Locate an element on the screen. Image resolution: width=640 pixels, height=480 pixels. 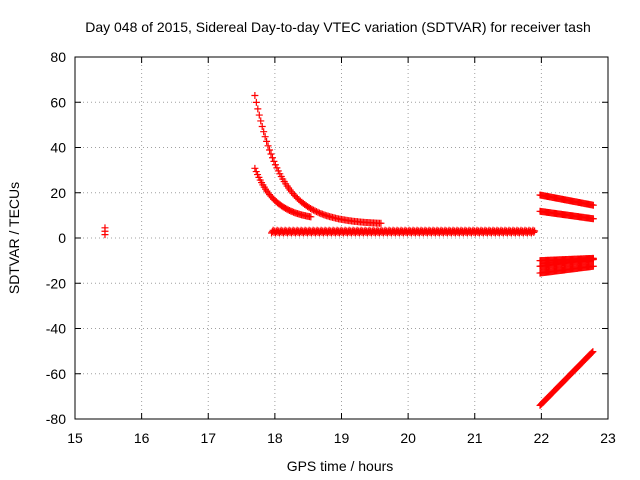
x-tick-label: 15 is located at coordinates (75, 438).